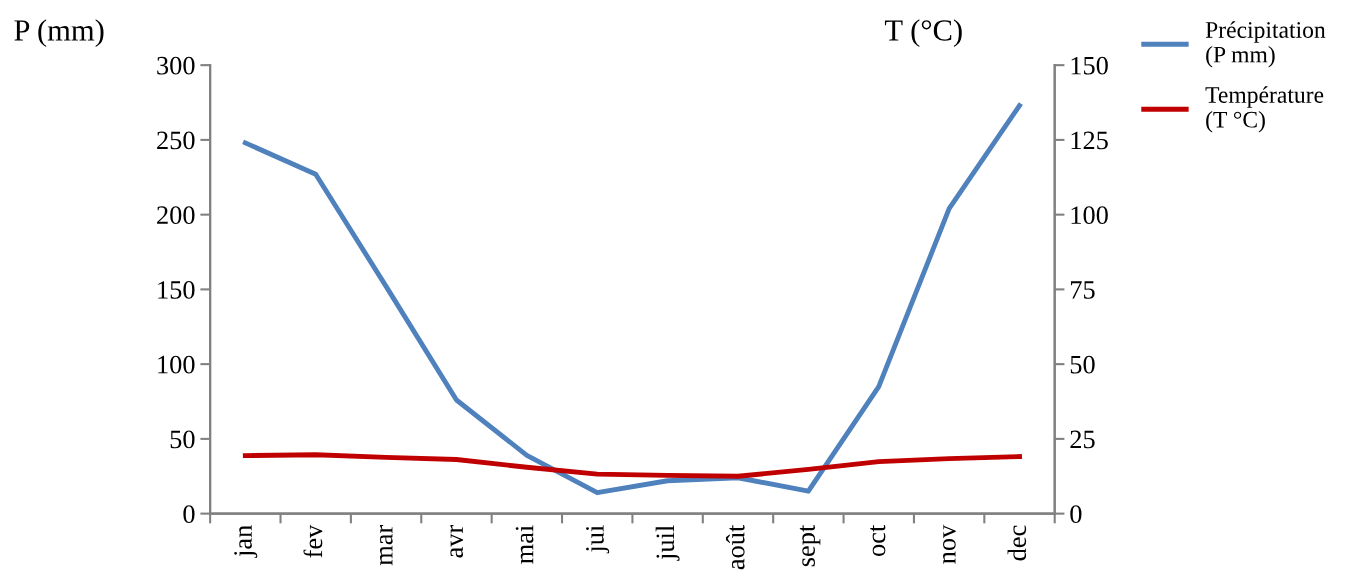 The height and width of the screenshot is (587, 1347). What do you see at coordinates (524, 544) in the screenshot?
I see `x-tick-label: mai` at bounding box center [524, 544].